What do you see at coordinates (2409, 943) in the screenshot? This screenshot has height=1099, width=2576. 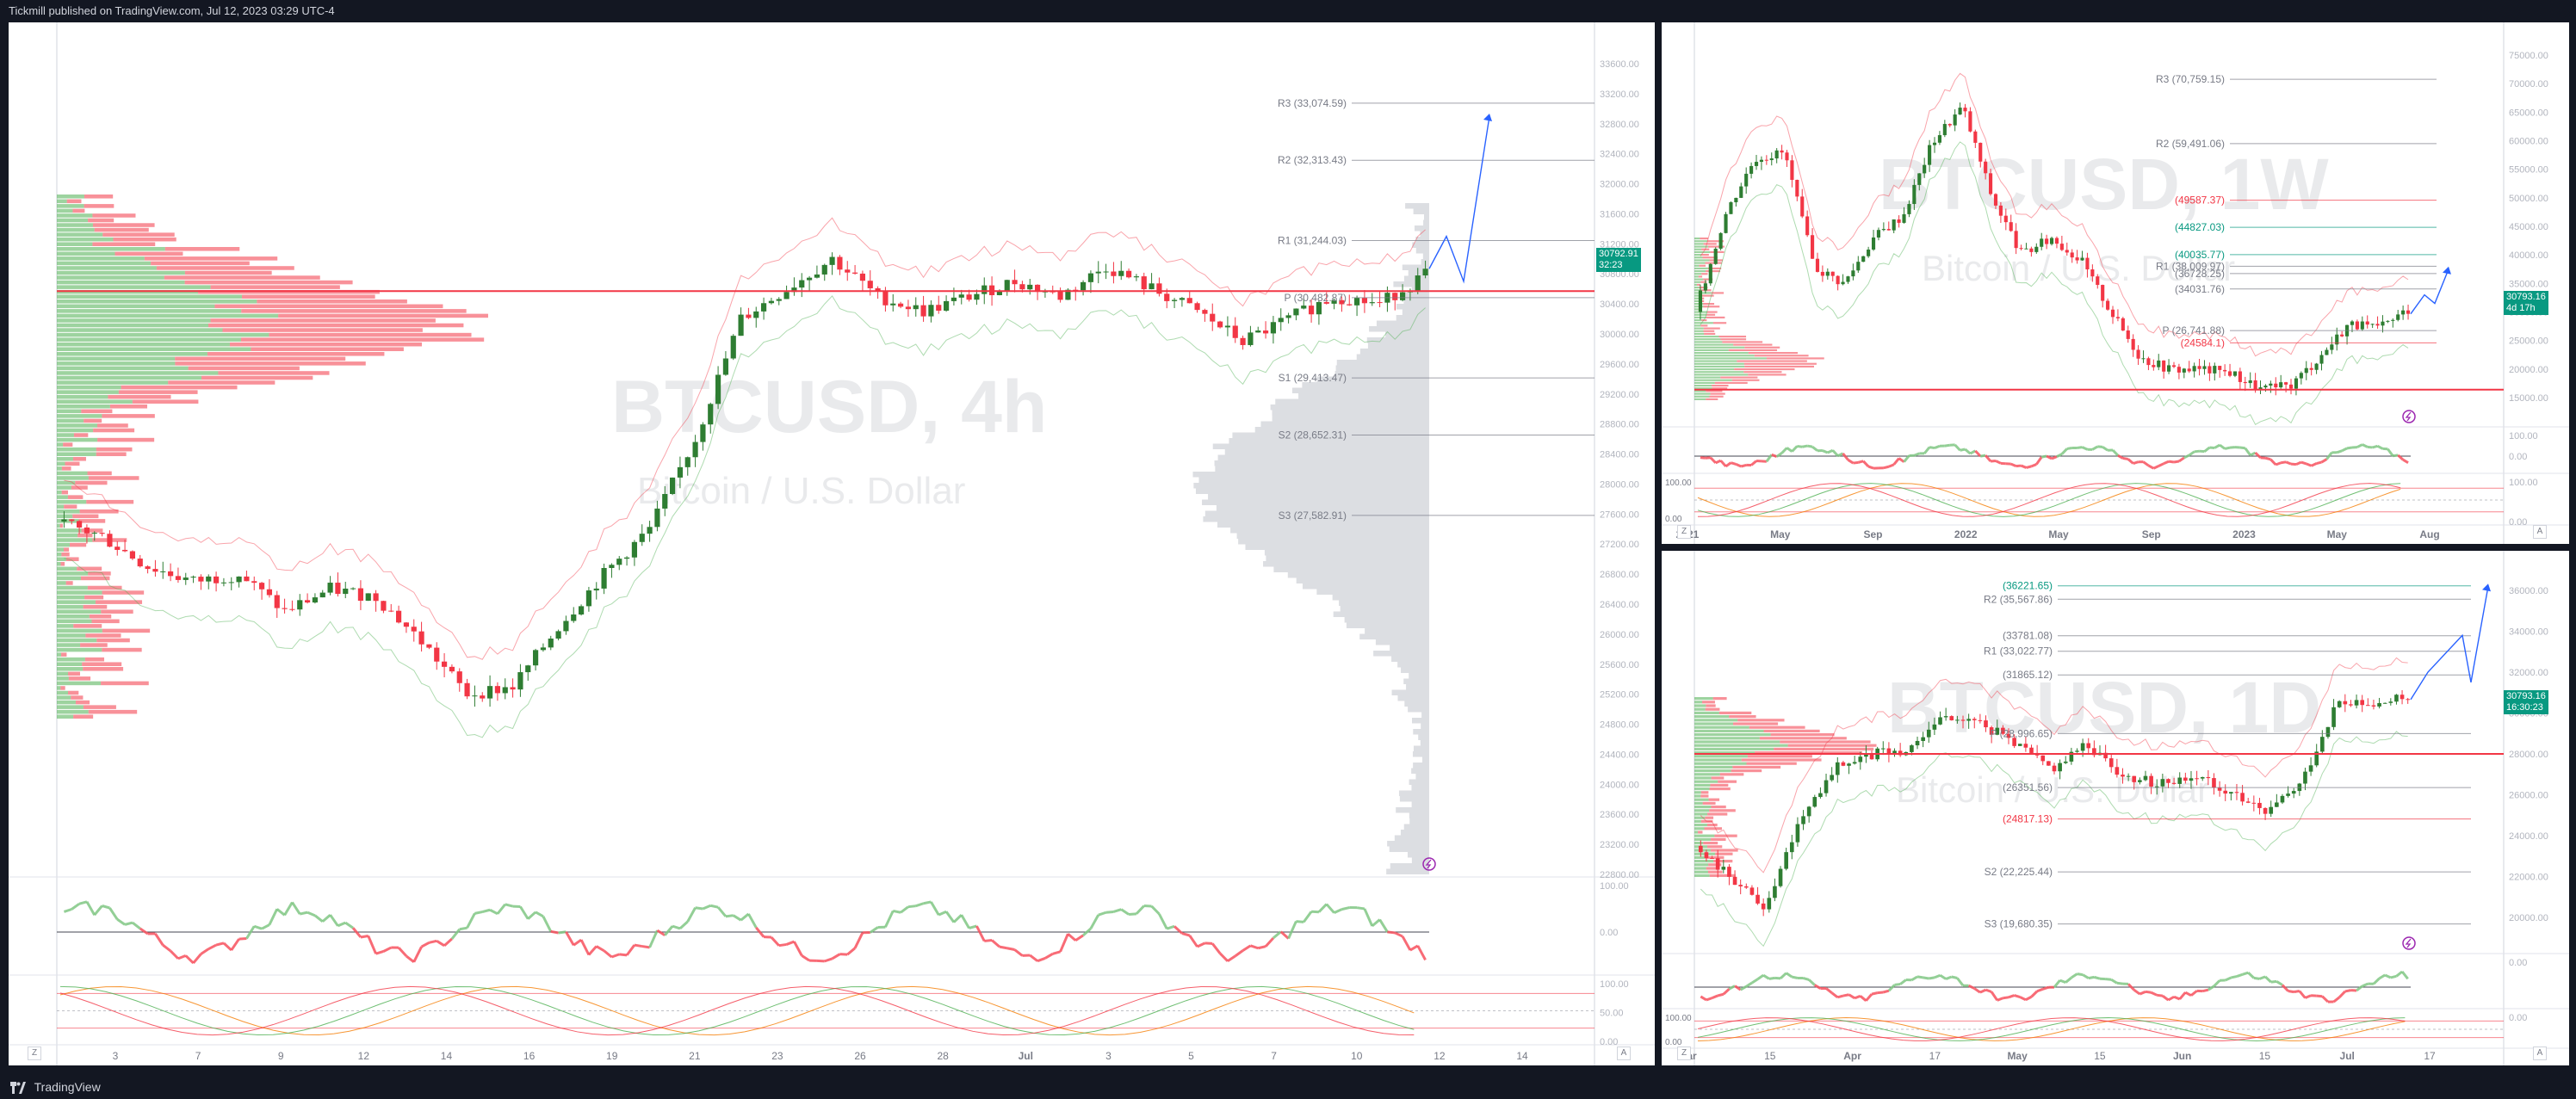 I see `flash-icon` at bounding box center [2409, 943].